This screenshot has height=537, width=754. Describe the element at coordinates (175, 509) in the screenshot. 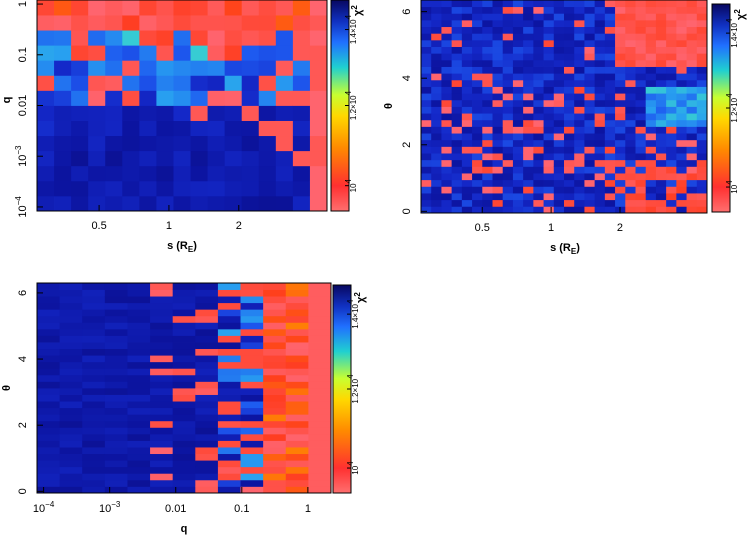

I see `x-tick-label: 0.01` at that location.